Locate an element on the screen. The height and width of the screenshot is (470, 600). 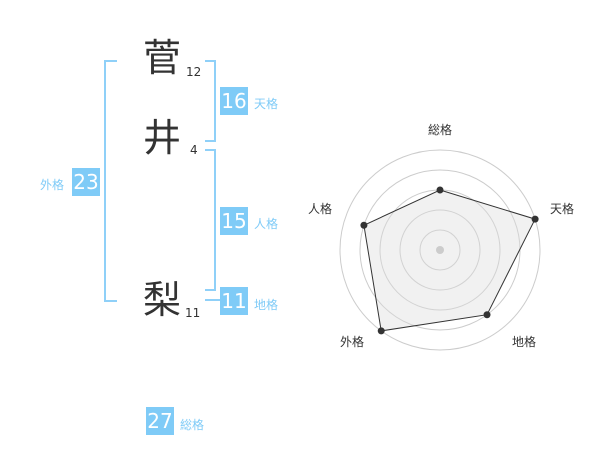
radar-ring is located at coordinates (440, 250).